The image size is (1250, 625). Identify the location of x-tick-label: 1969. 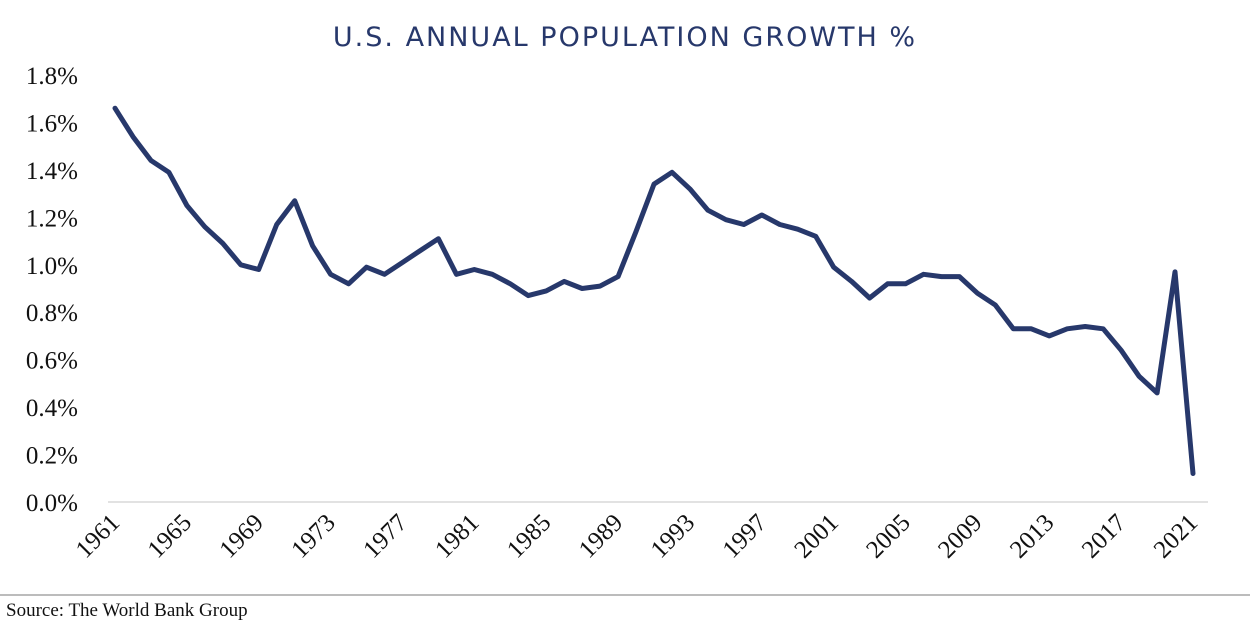
(242, 536).